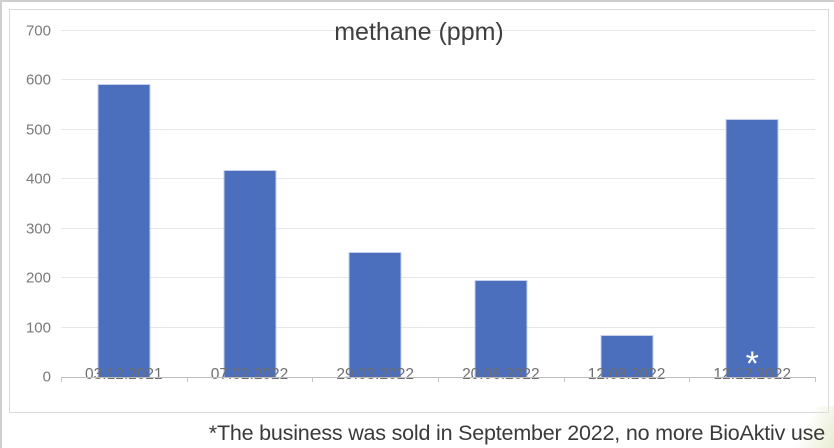 The image size is (834, 448). I want to click on x-tick-label-03.12.2021: 03.12.2021, so click(124, 374).